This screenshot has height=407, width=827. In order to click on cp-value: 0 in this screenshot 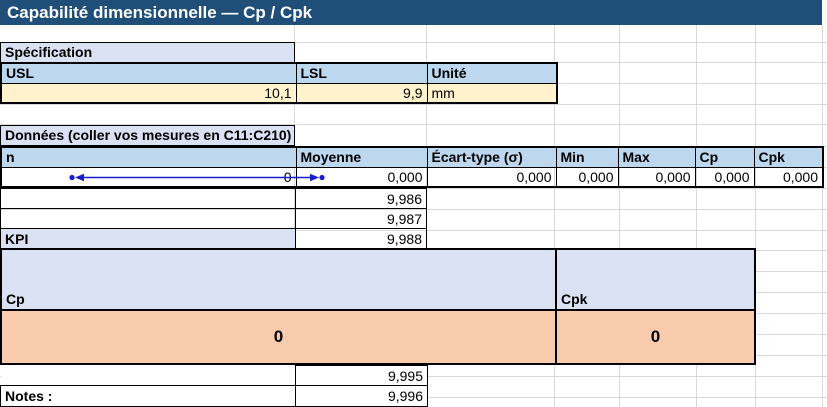, I will do `click(278, 336)`.